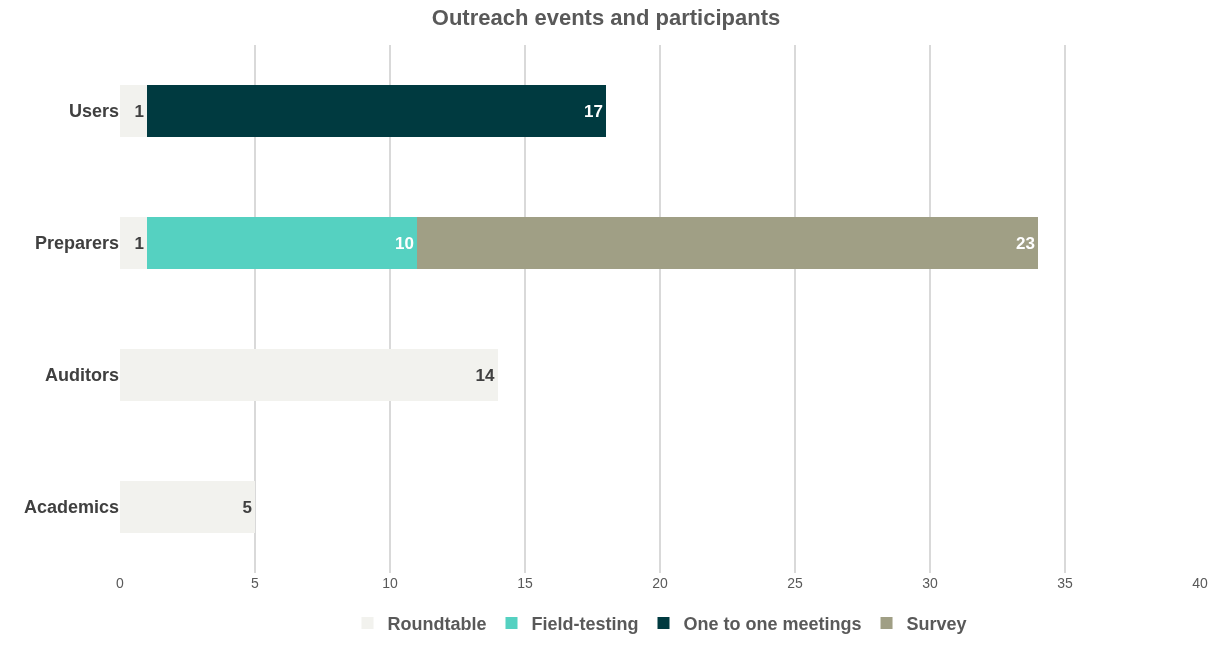 The width and height of the screenshot is (1212, 654). What do you see at coordinates (437, 623) in the screenshot?
I see `legend-label: Roundtable` at bounding box center [437, 623].